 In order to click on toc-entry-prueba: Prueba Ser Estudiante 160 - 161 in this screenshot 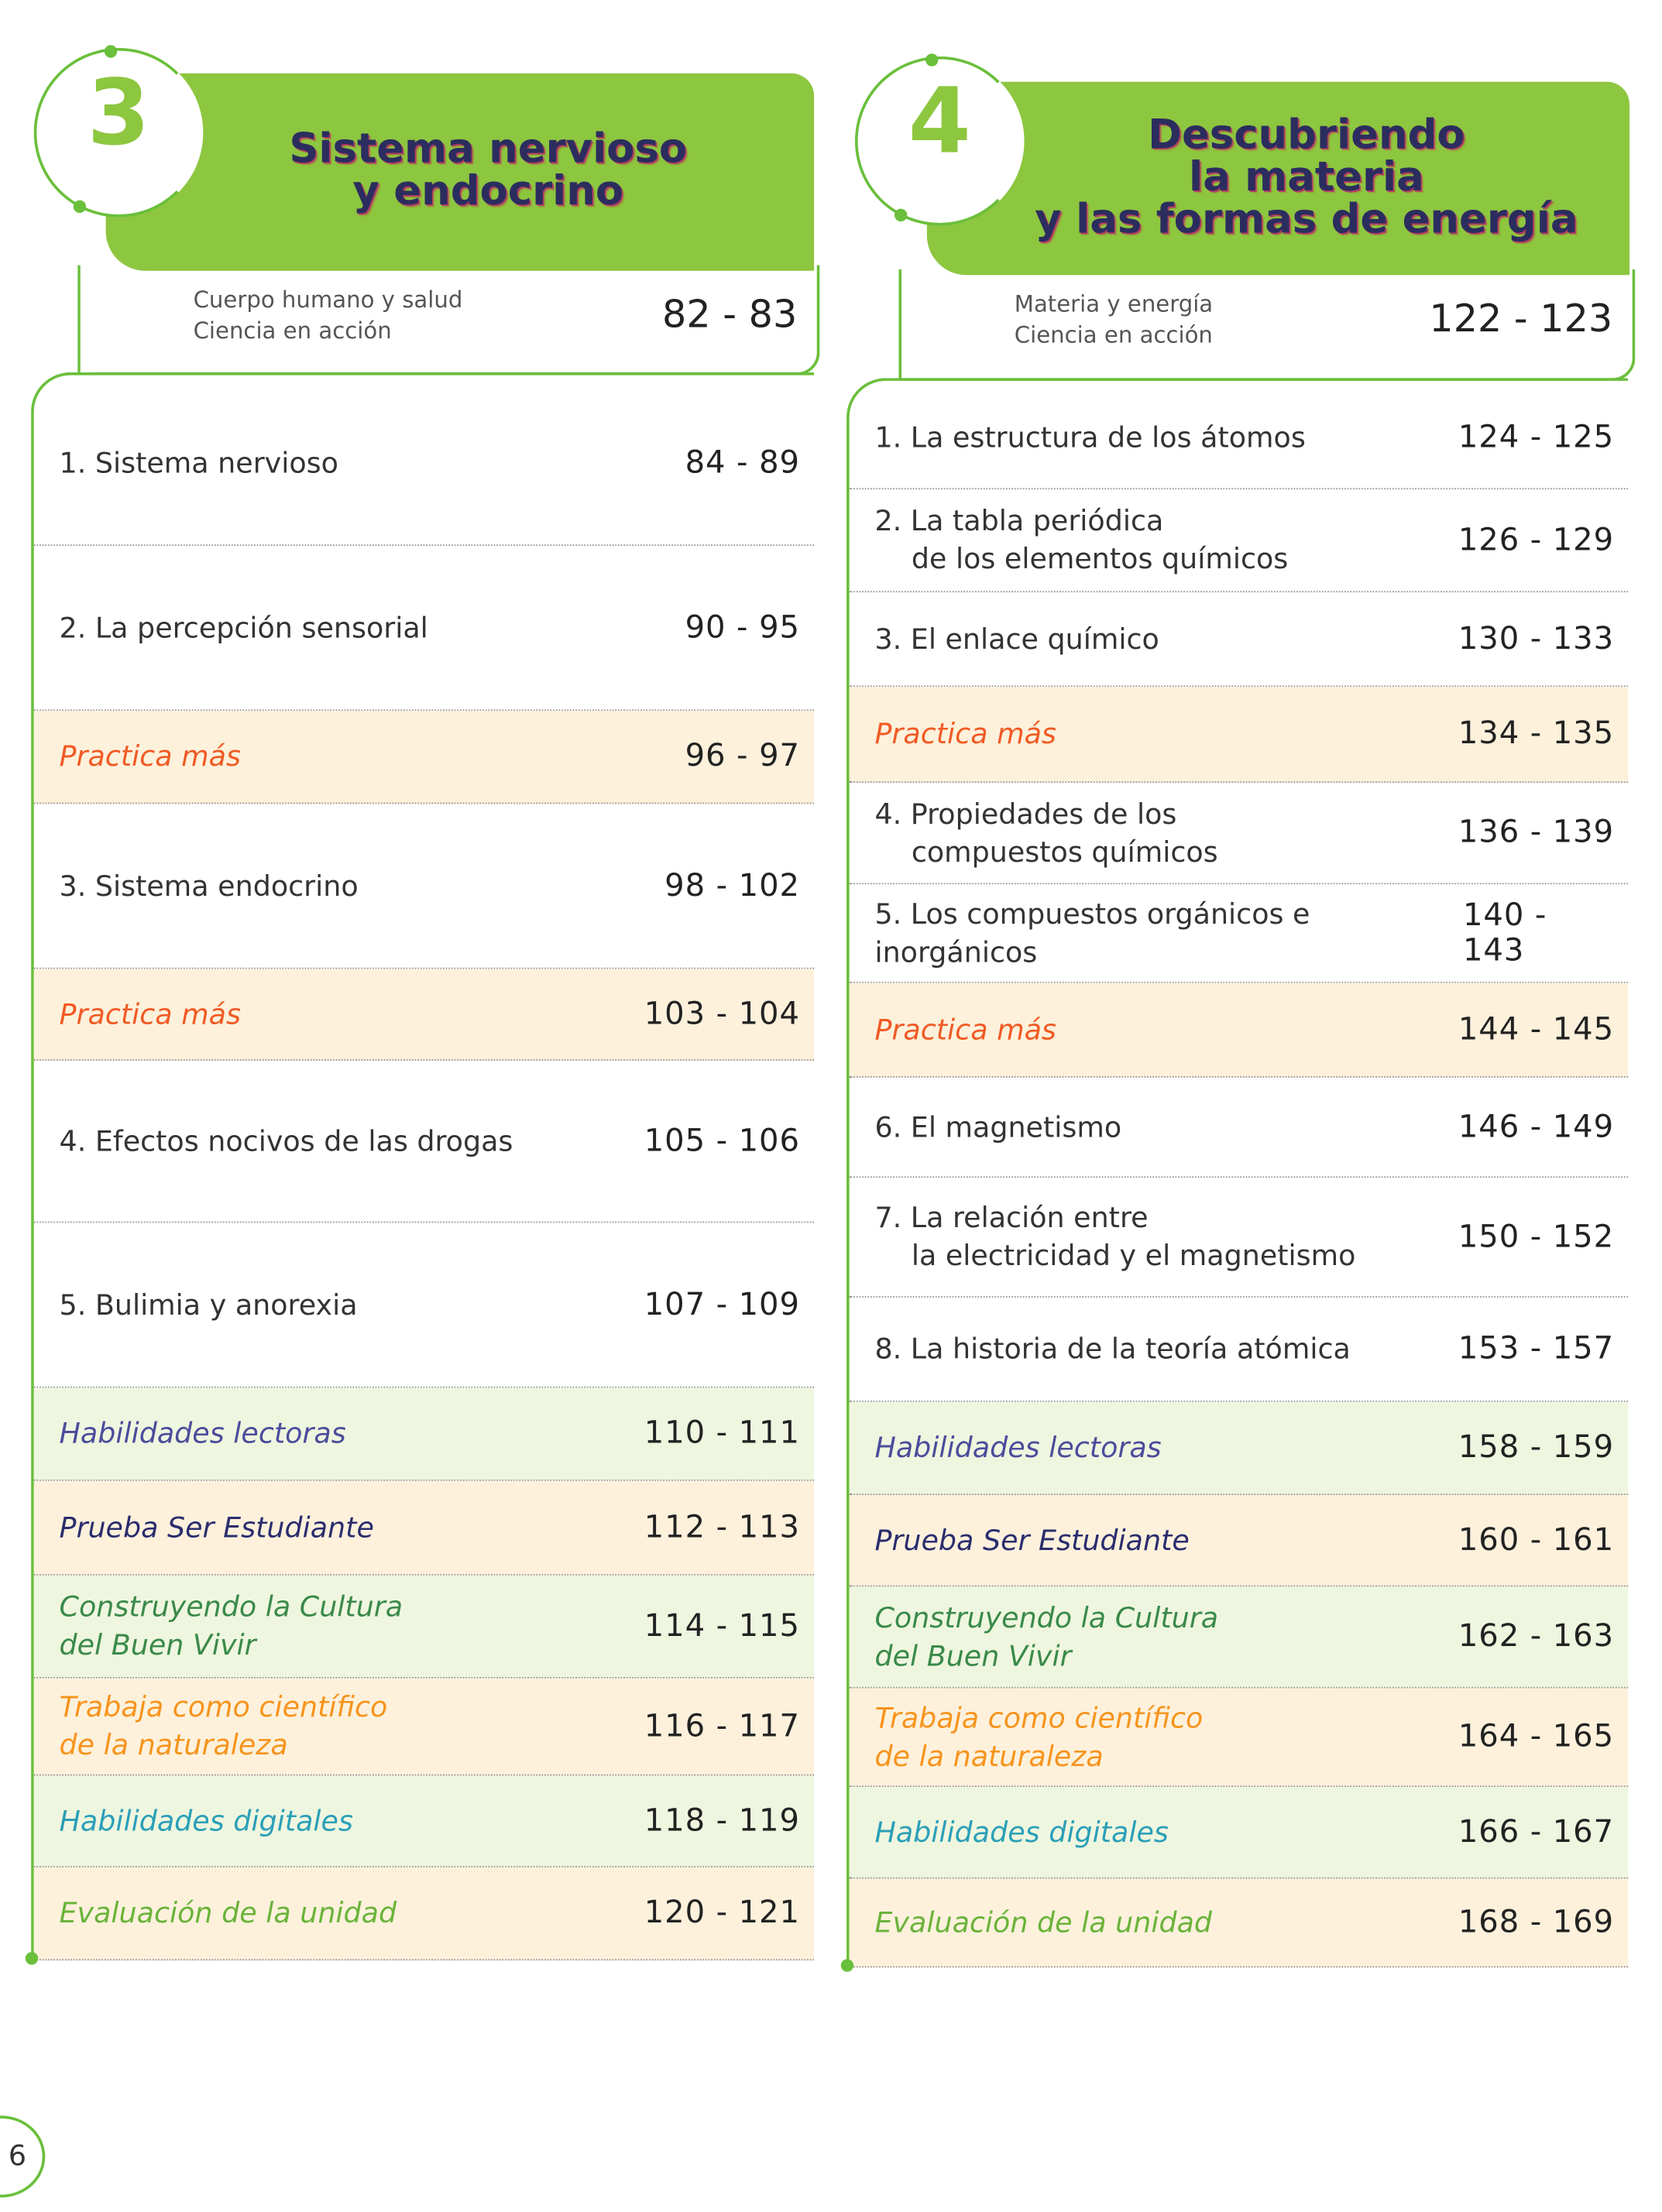, I will do `click(1239, 1541)`.